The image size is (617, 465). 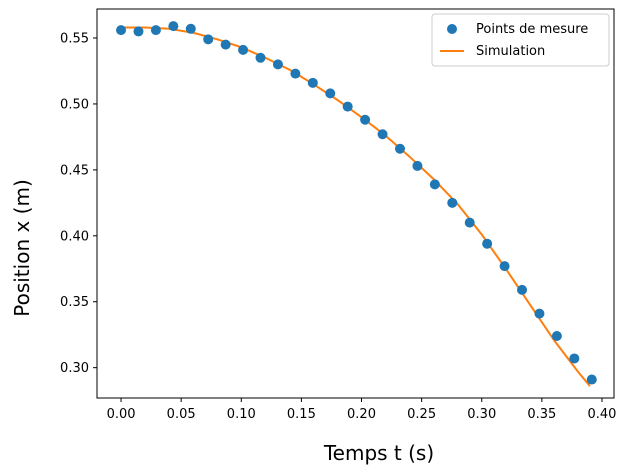 What do you see at coordinates (452, 29) in the screenshot?
I see `legend-marker-points` at bounding box center [452, 29].